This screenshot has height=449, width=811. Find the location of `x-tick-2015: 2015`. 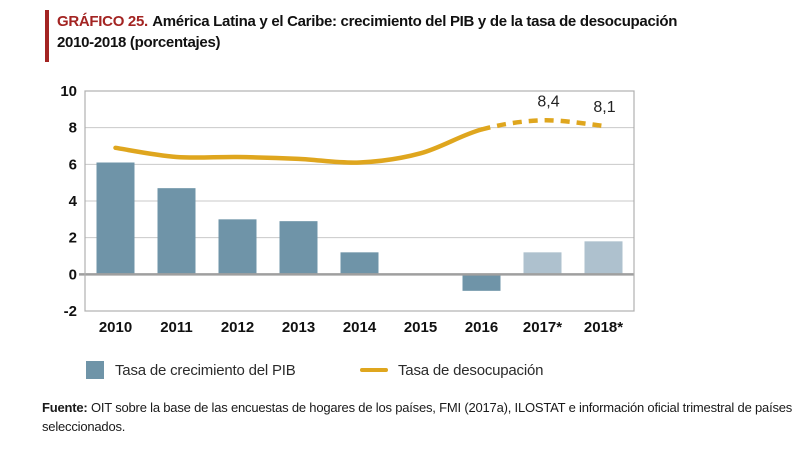

x-tick-2015: 2015 is located at coordinates (420, 327).